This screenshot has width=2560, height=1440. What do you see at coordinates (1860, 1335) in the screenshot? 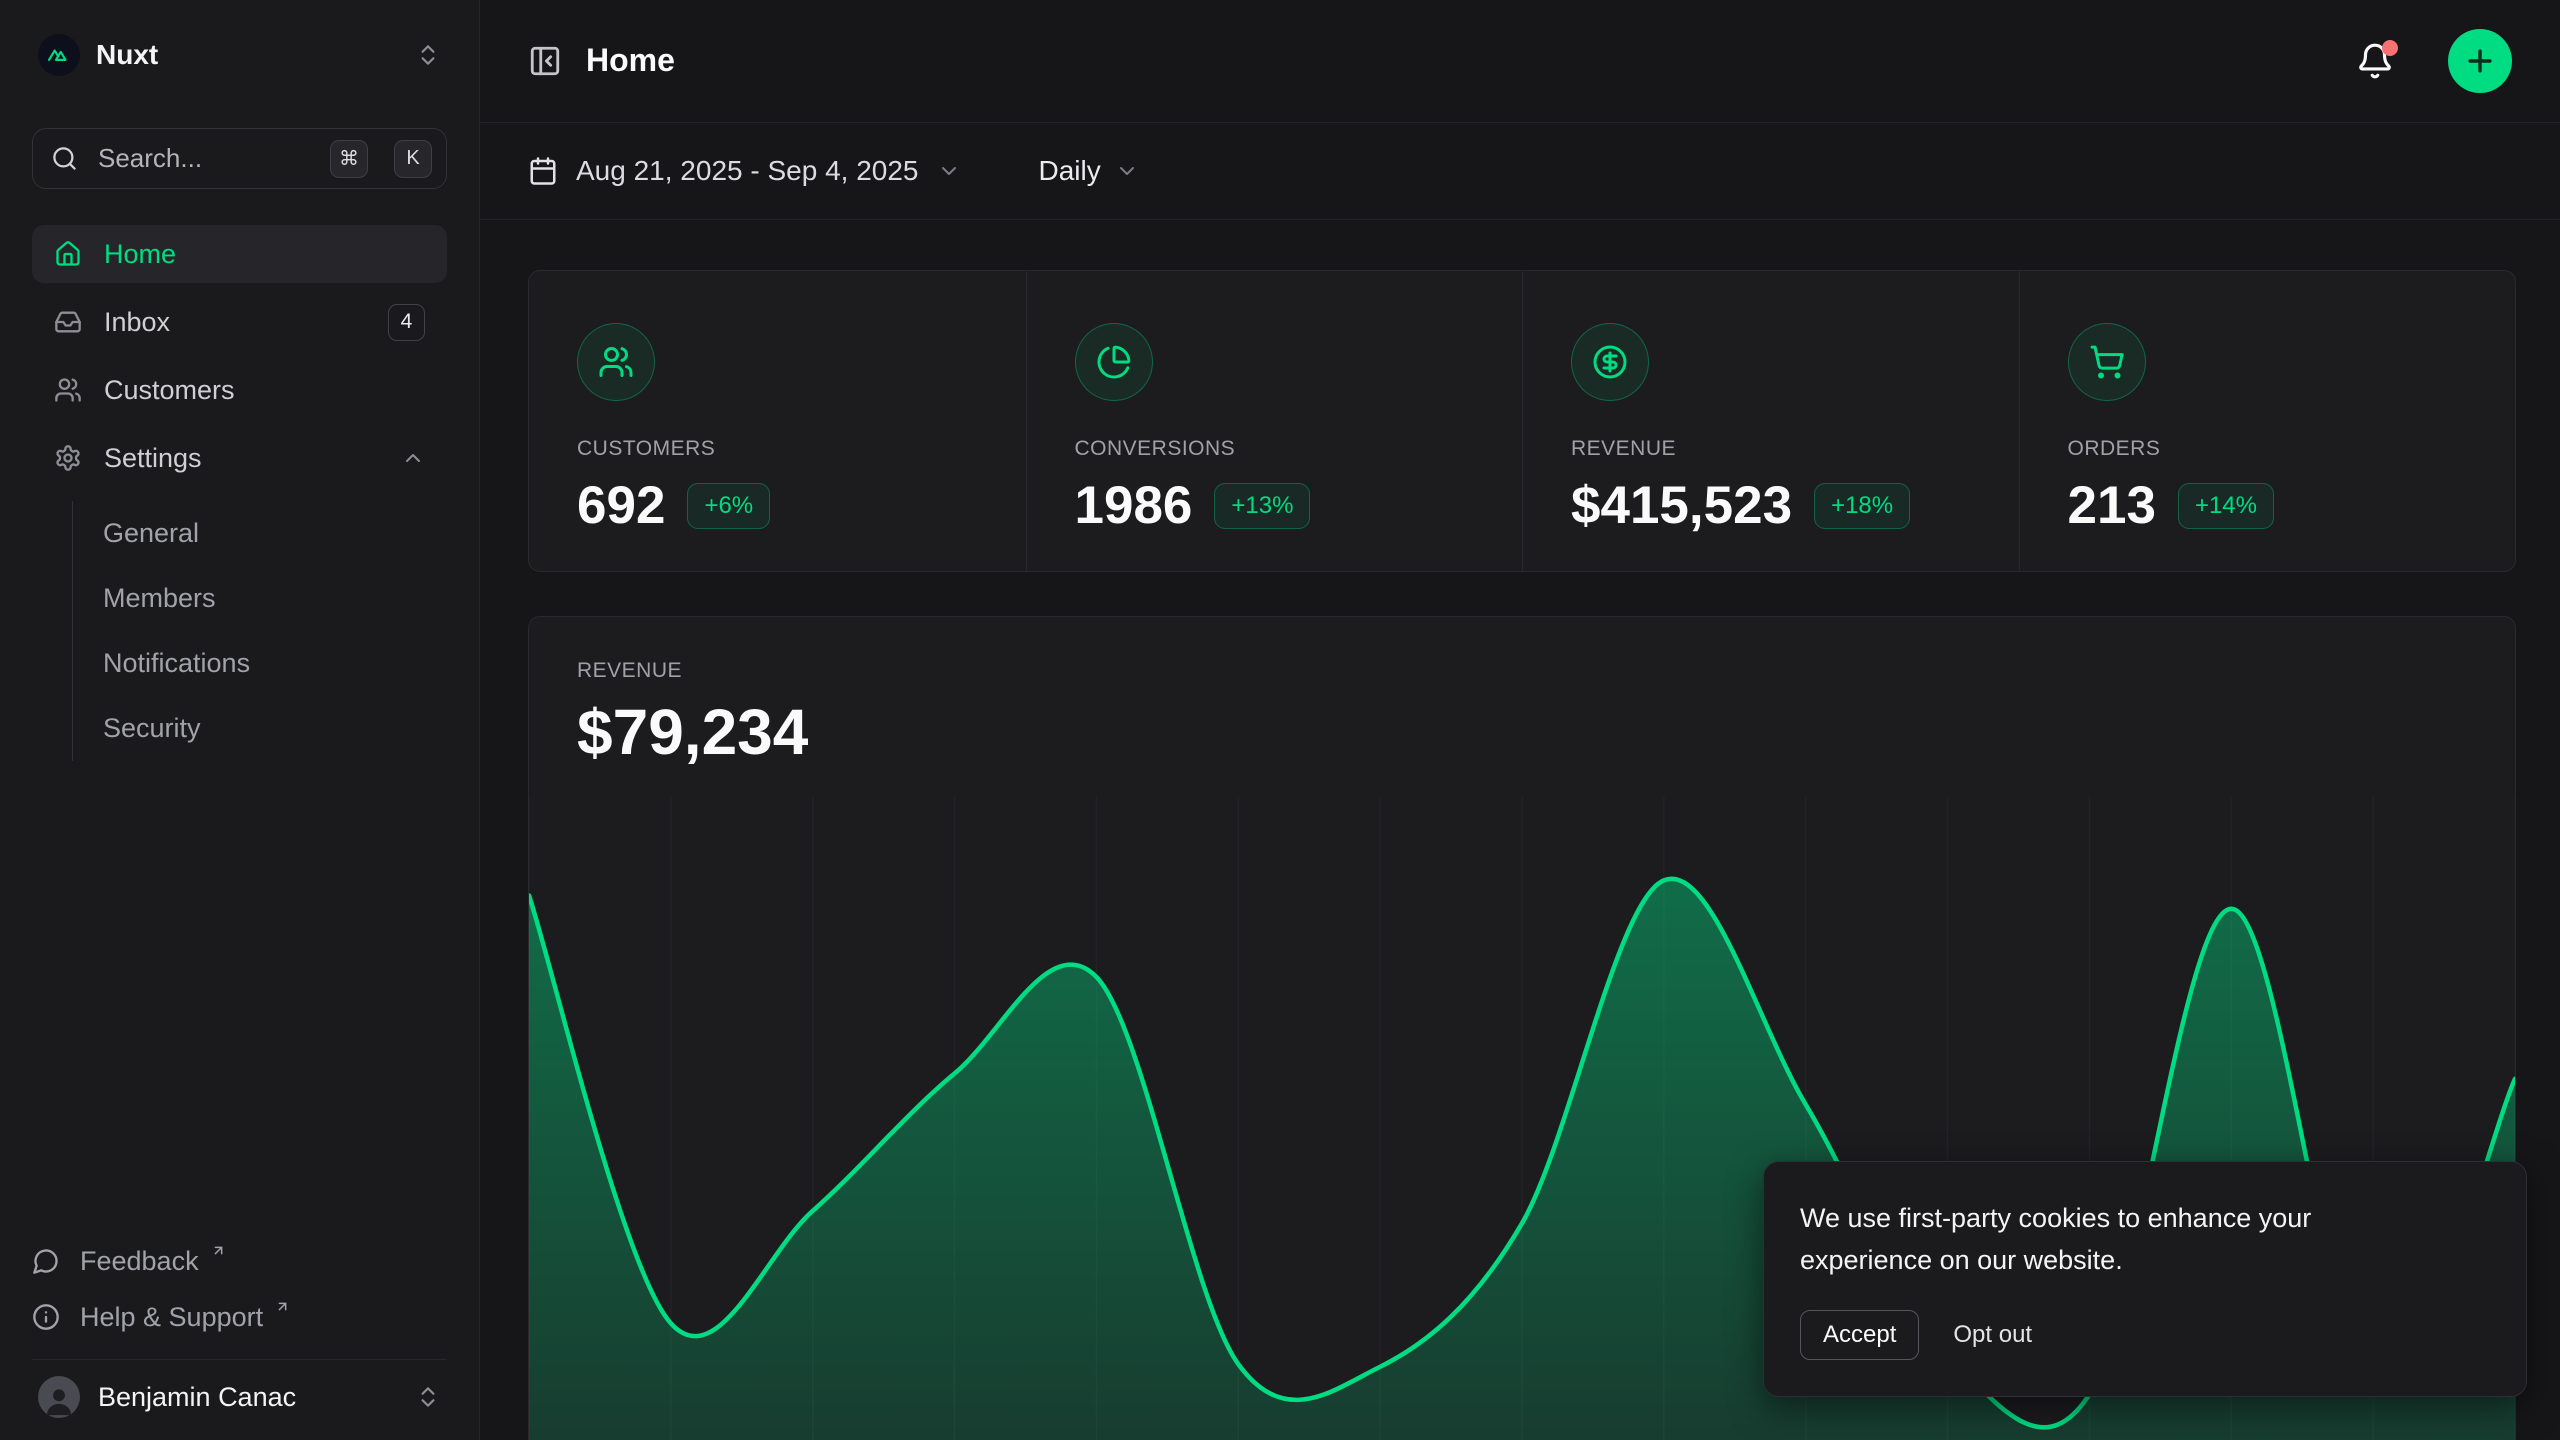
I see `accept-button: Accept` at bounding box center [1860, 1335].